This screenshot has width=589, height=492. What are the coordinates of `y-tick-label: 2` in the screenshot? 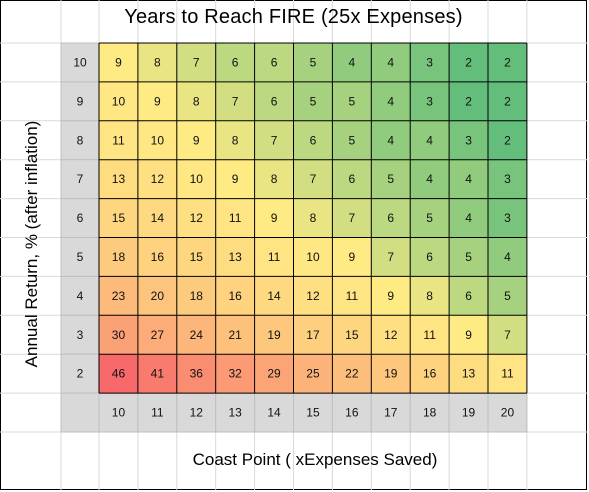 It's located at (80, 374).